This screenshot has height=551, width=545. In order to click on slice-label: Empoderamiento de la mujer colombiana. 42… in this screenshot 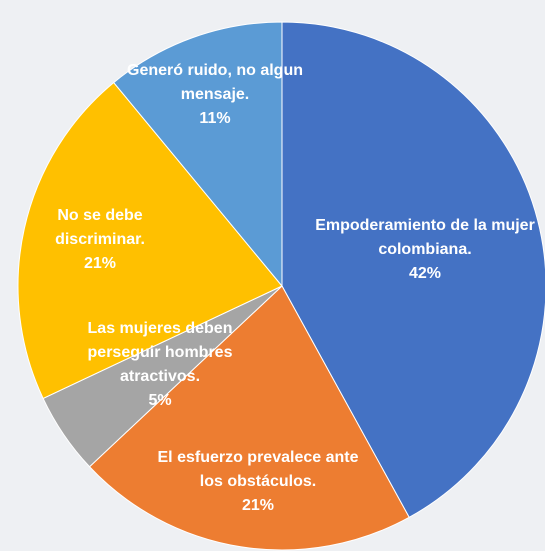, I will do `click(425, 250)`.